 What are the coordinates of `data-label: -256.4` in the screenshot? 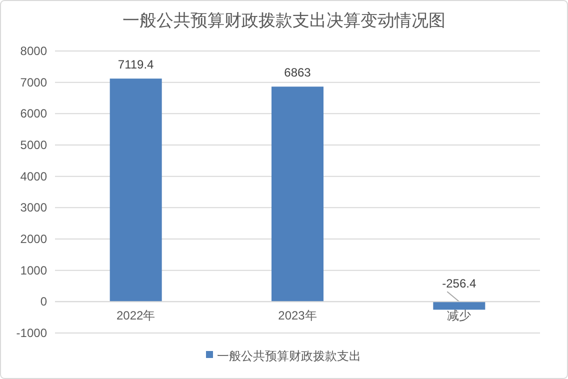 It's located at (459, 283).